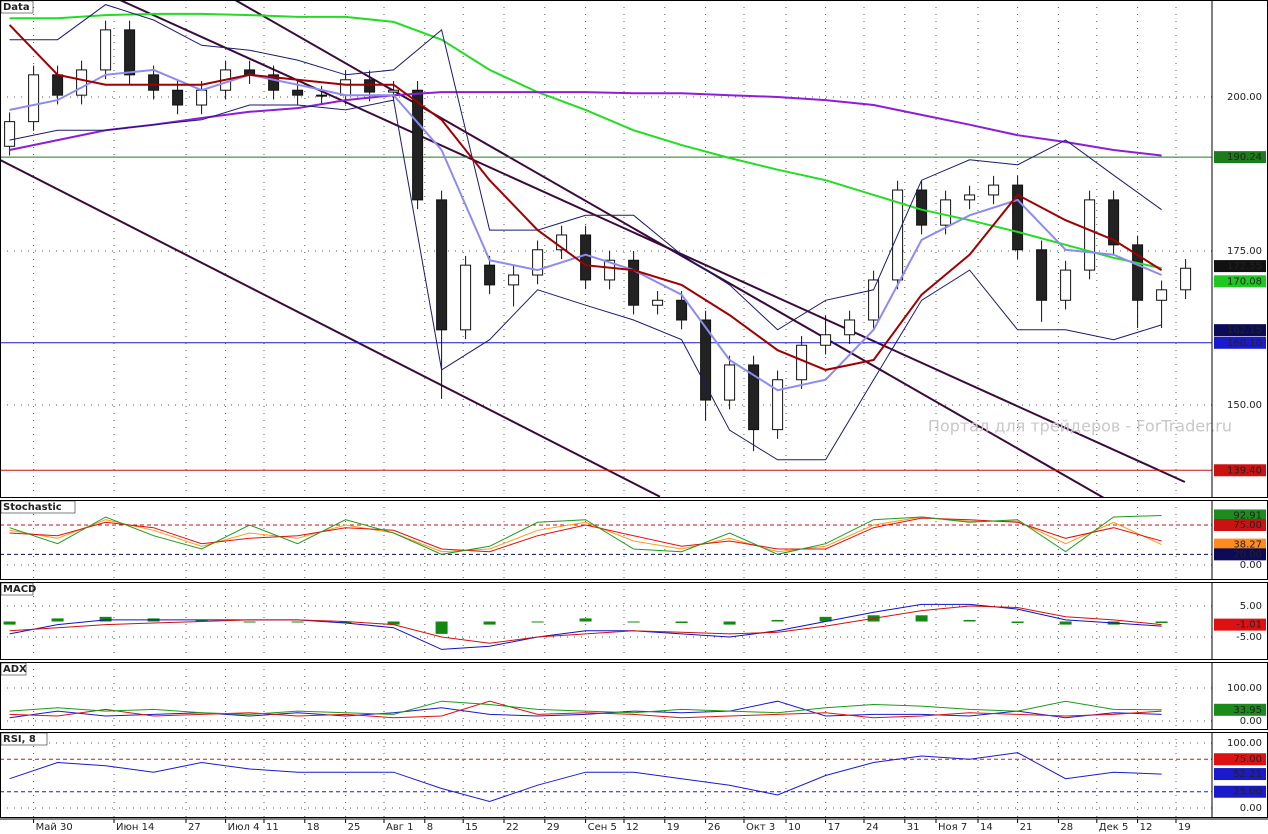 Image resolution: width=1268 pixels, height=834 pixels. I want to click on panel-title: Stochastic, so click(32, 507).